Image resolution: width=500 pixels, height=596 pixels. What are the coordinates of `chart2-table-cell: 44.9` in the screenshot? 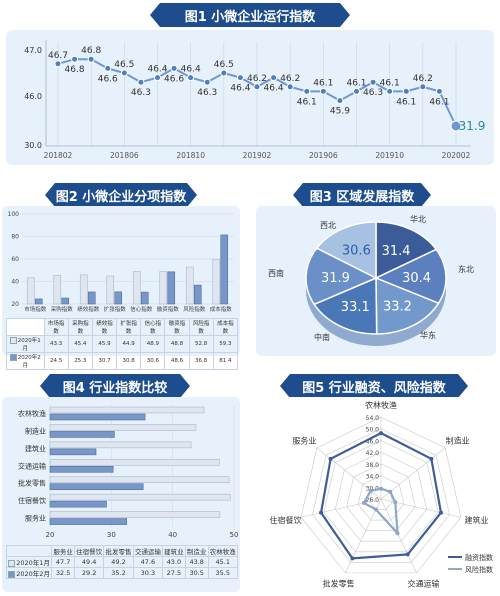 It's located at (129, 344).